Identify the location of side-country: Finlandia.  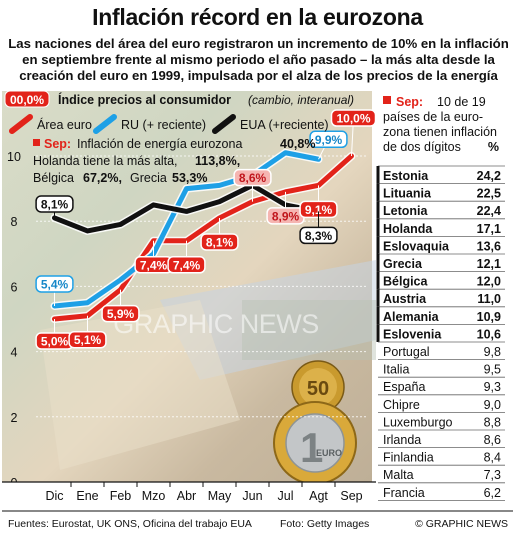
(408, 458).